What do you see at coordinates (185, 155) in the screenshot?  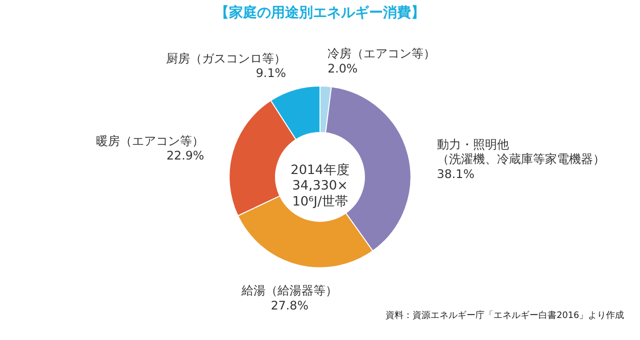 I see `data-label: 22.9%` at bounding box center [185, 155].